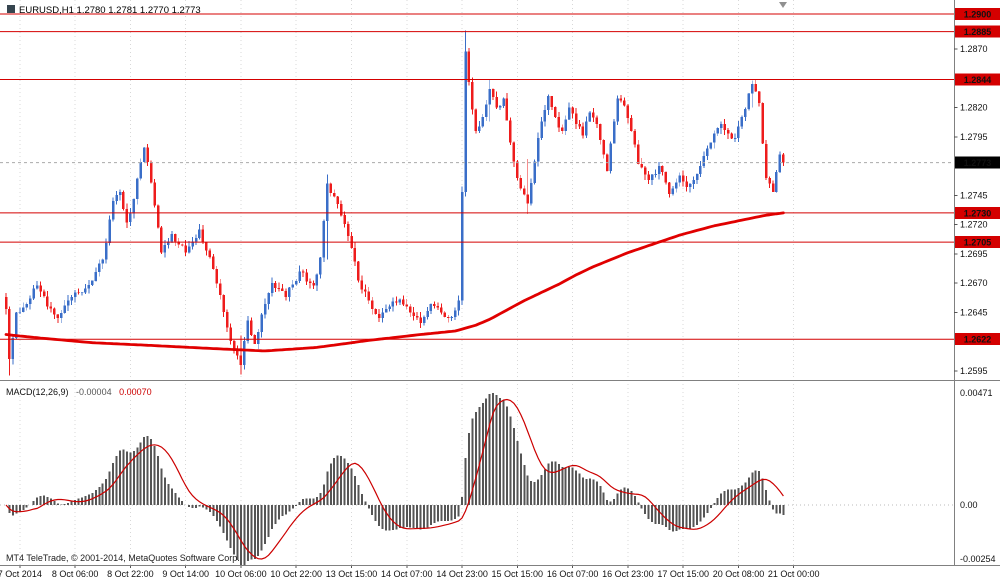  Describe the element at coordinates (978, 163) in the screenshot. I see `svg-text: 1.2773` at that location.